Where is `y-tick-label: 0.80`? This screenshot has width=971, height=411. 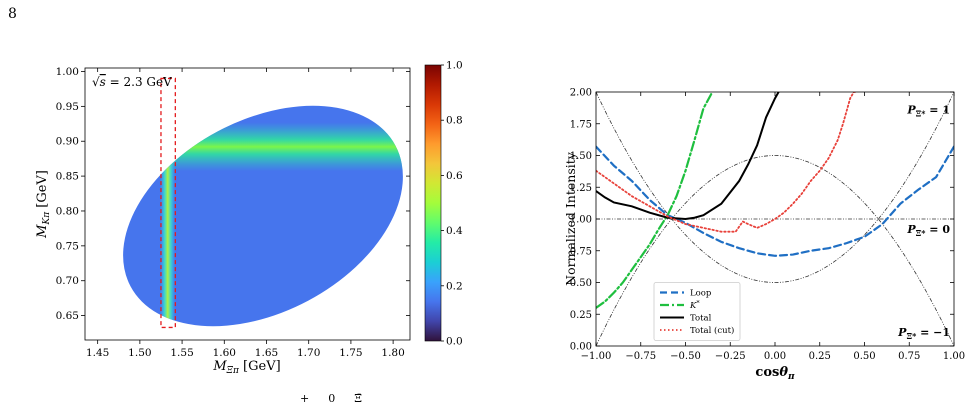
y-tick-label: 0.80 is located at coordinates (67, 211).